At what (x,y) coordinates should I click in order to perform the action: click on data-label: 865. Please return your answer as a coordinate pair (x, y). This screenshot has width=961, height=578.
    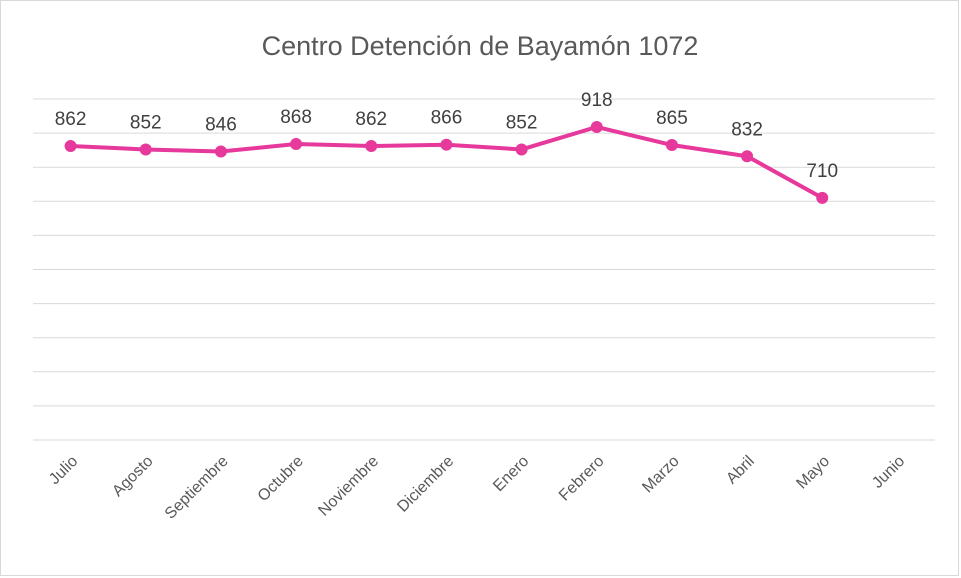
    Looking at the image, I should click on (672, 118).